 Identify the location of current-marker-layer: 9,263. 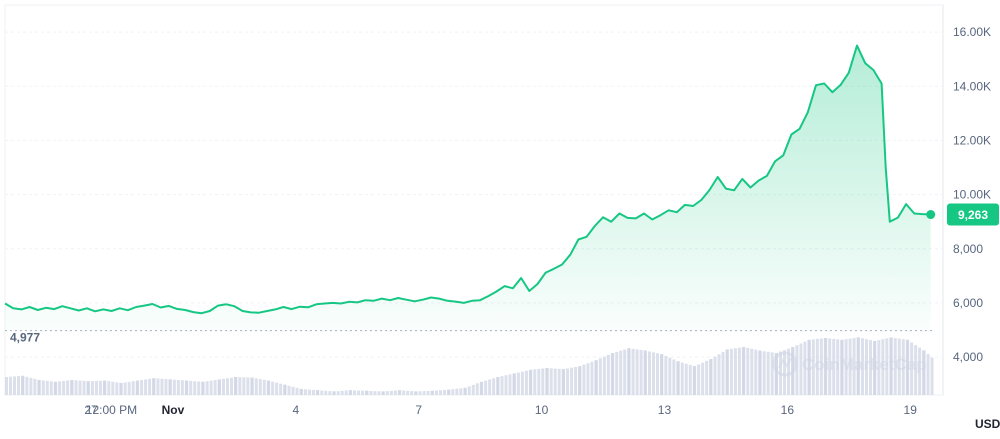
(962, 214).